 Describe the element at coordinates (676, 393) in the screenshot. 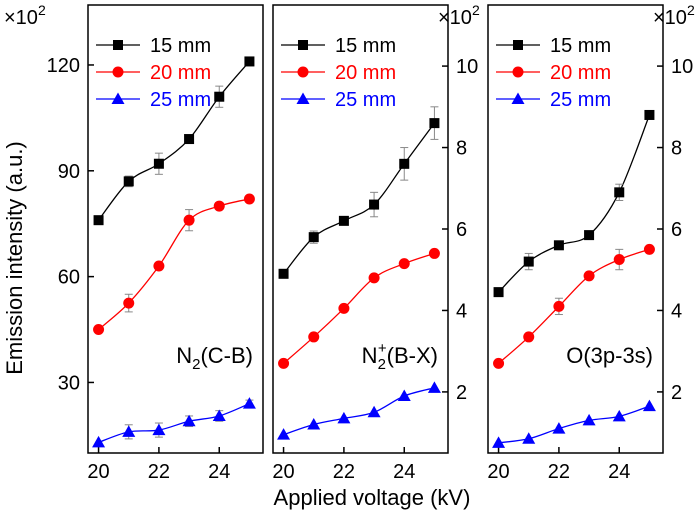

I see `y-tick-label: 2` at that location.